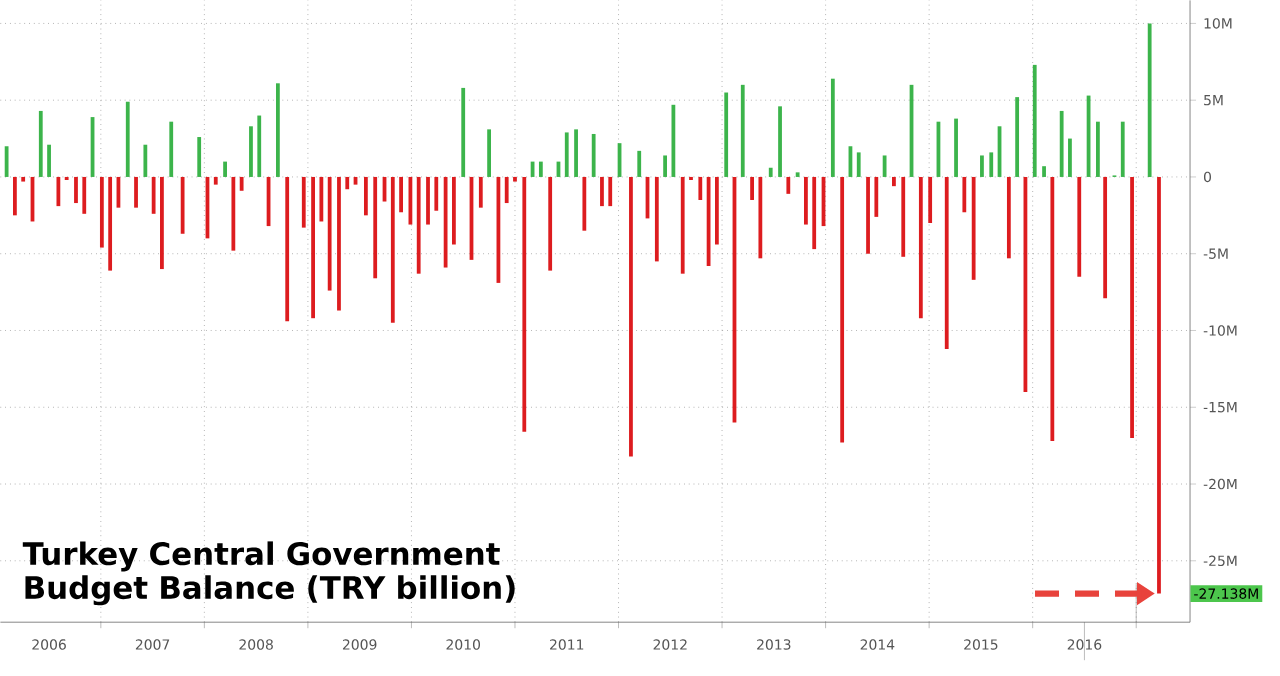 This screenshot has width=1280, height=676. What do you see at coordinates (268, 573) in the screenshot?
I see `text: Turkey Central Government Budget Balance (TRY billion)` at bounding box center [268, 573].